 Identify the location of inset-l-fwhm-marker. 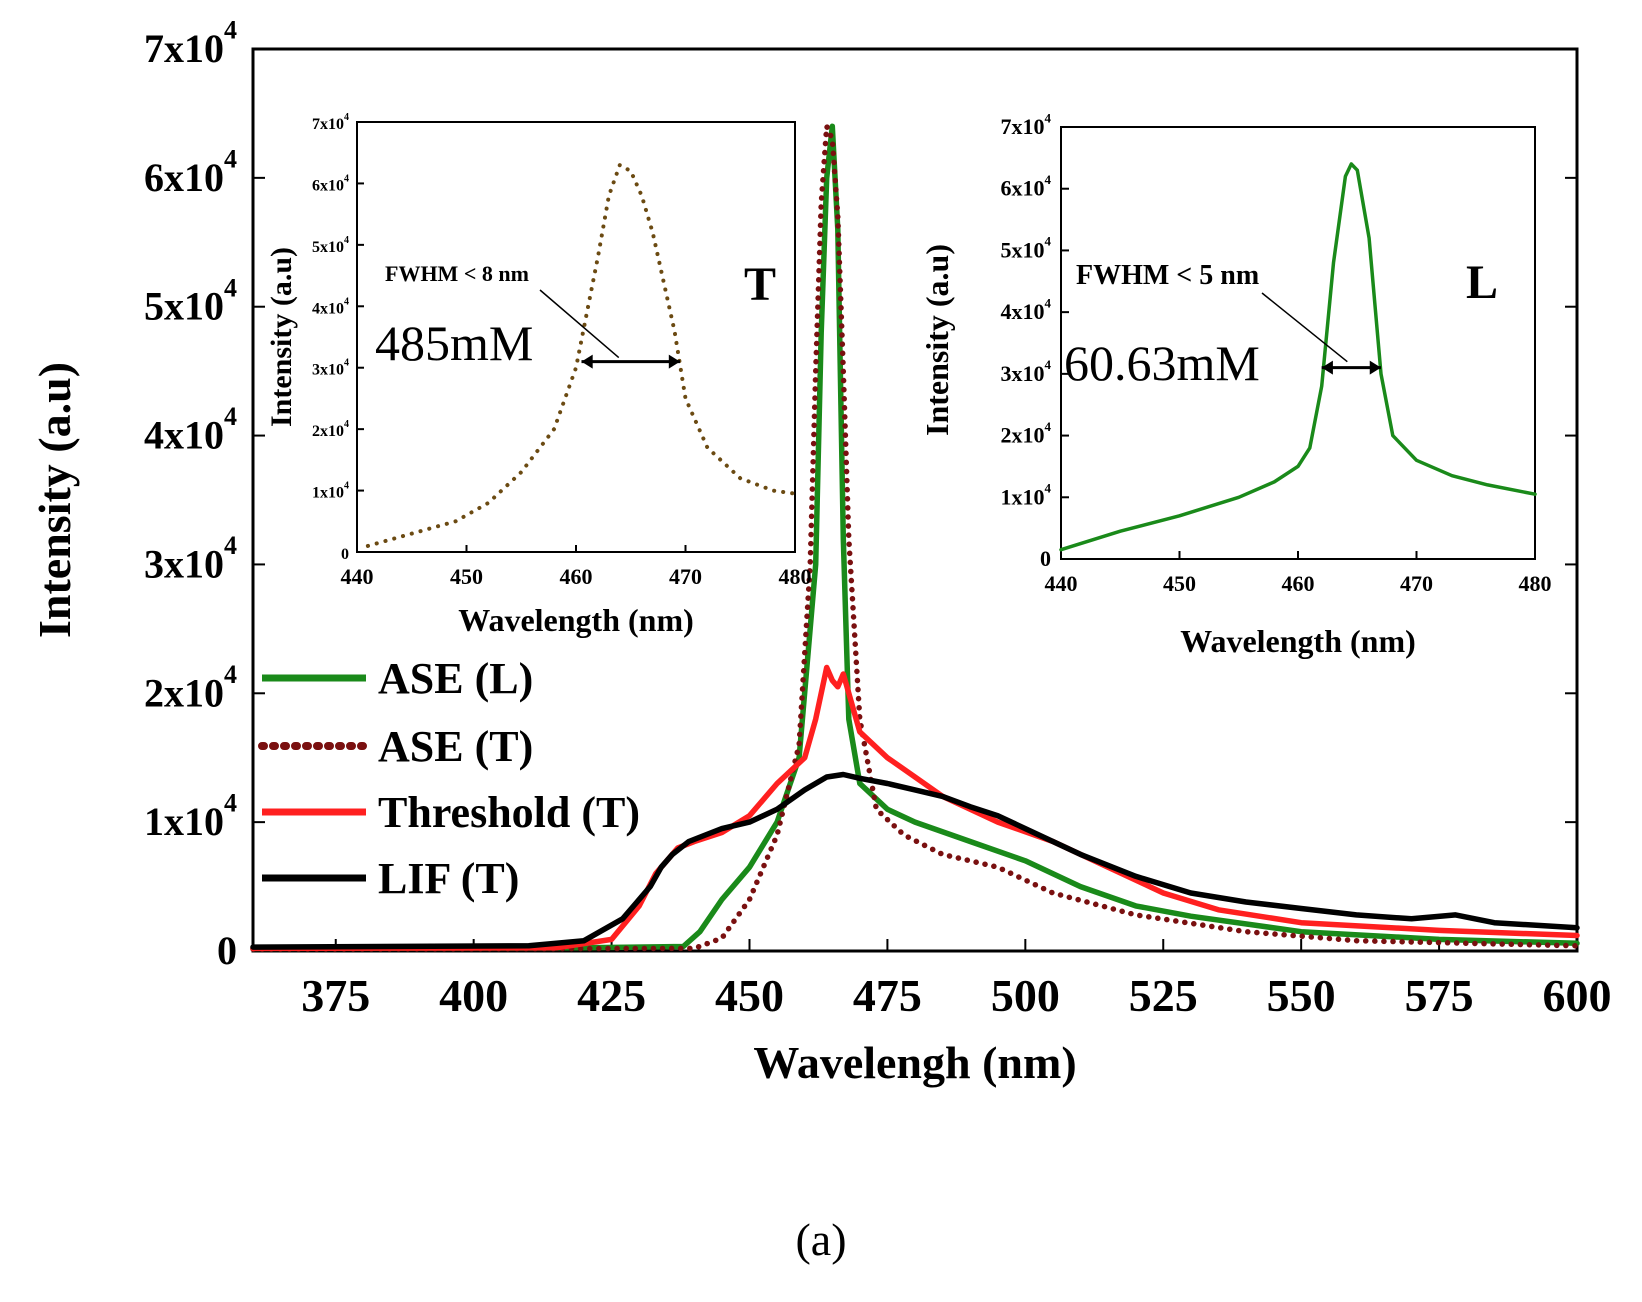
(1321, 333).